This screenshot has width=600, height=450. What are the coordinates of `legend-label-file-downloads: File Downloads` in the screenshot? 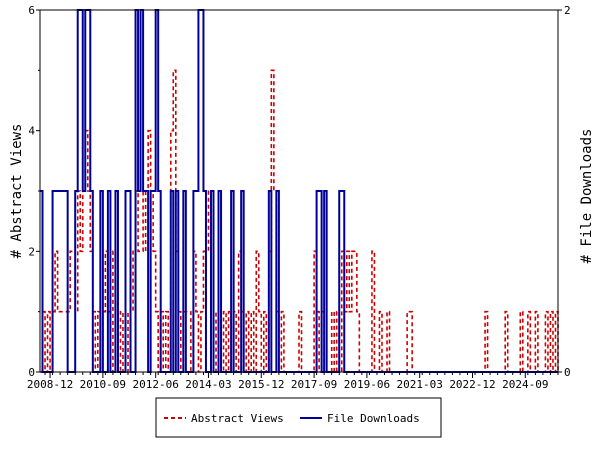 It's located at (373, 418).